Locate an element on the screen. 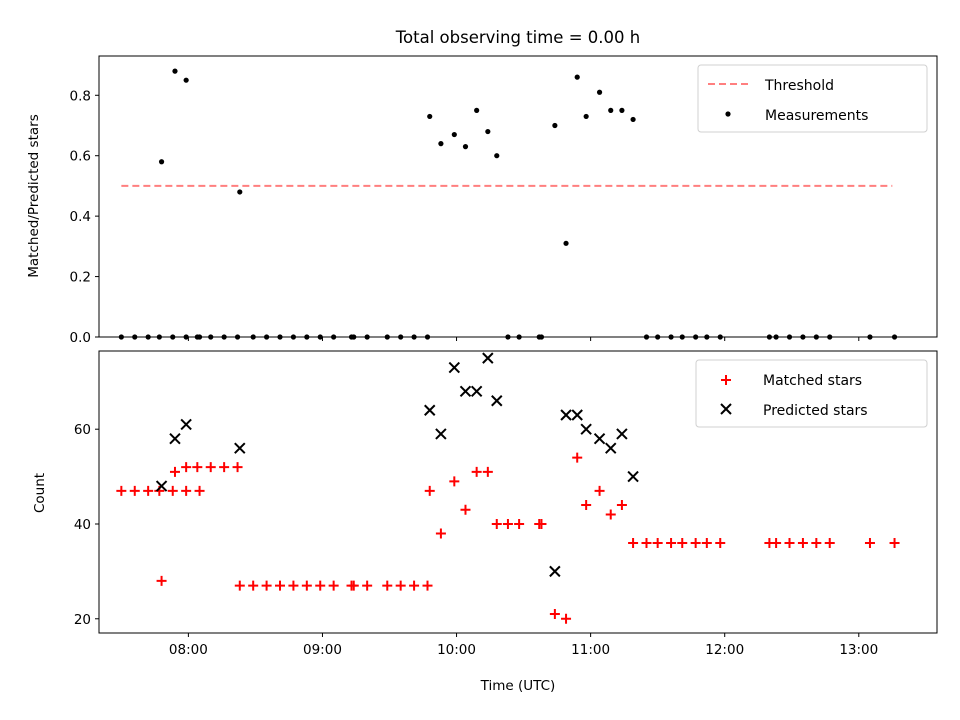 The height and width of the screenshot is (720, 960). y-axis-label: Matched/Predicted stars is located at coordinates (34, 195).